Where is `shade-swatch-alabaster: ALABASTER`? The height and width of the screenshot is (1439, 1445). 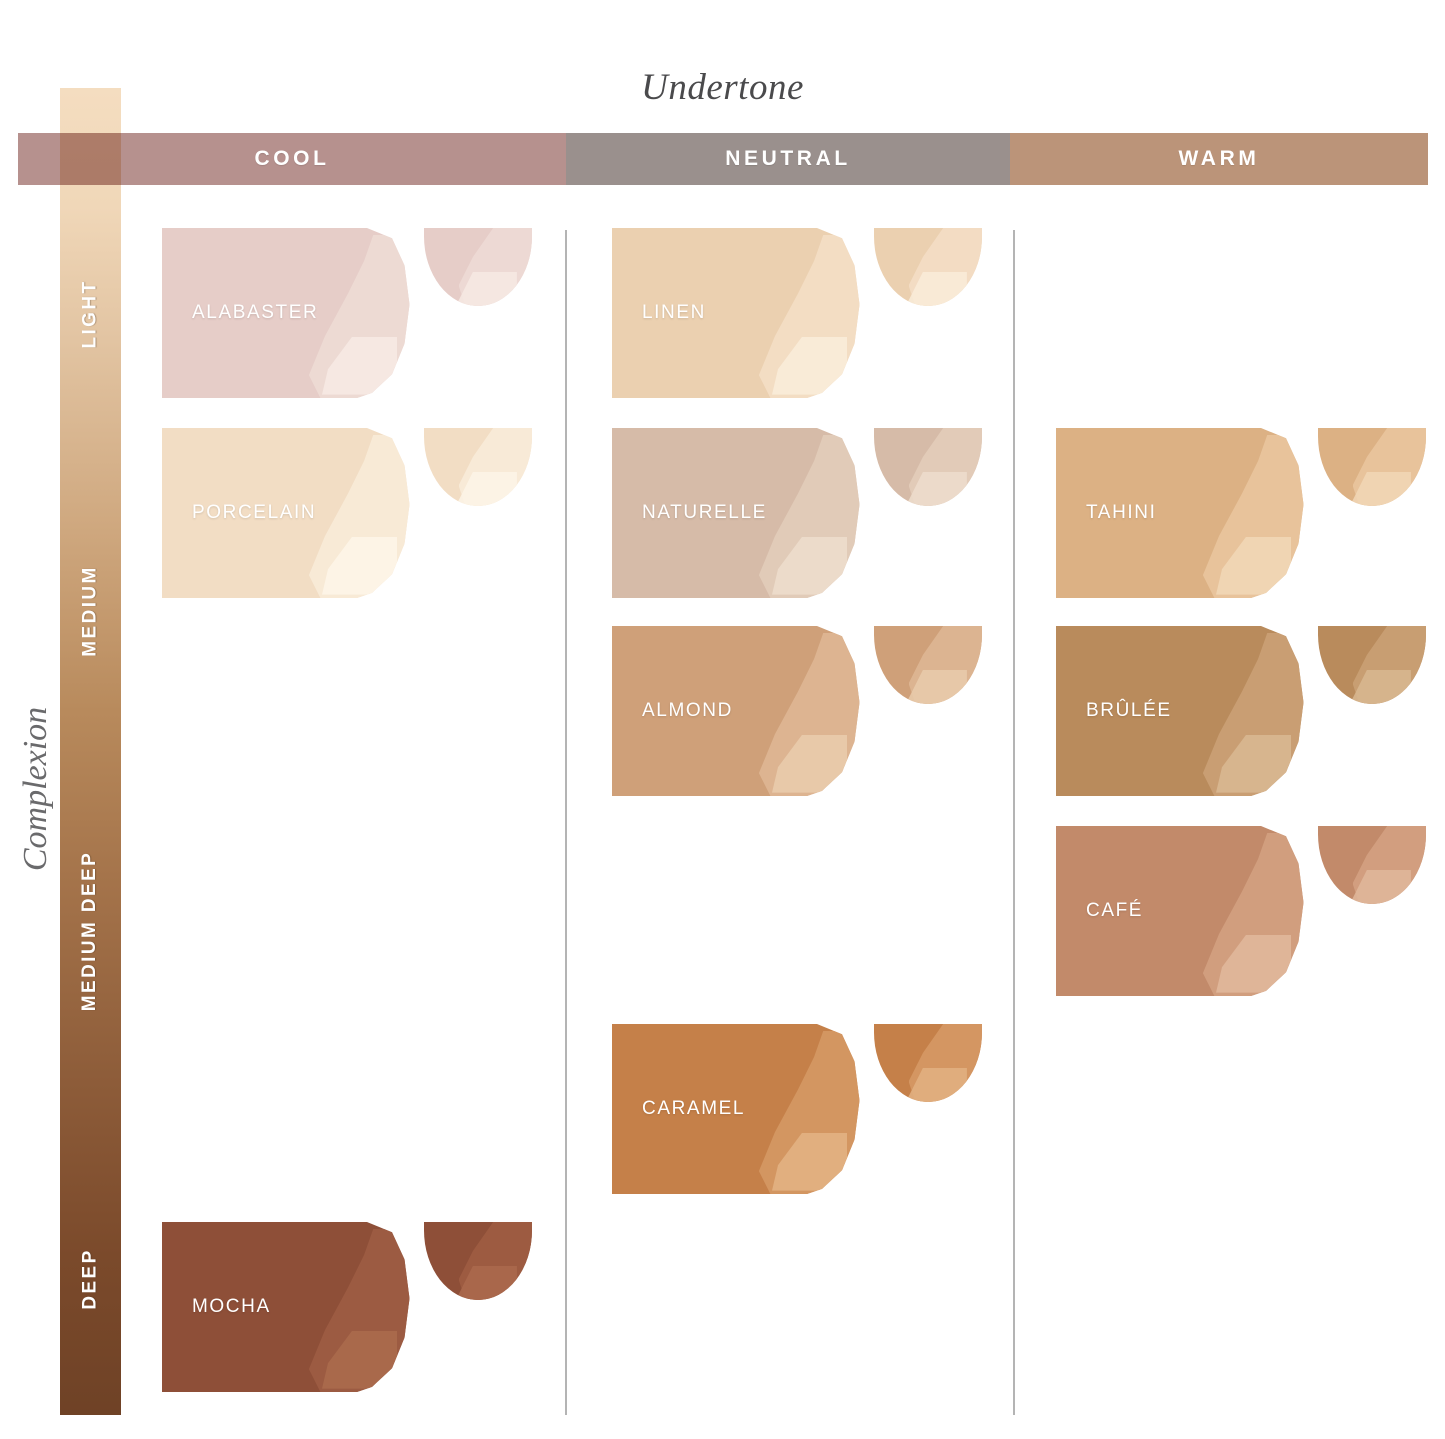
shade-swatch-alabaster: ALABASTER is located at coordinates (347, 313).